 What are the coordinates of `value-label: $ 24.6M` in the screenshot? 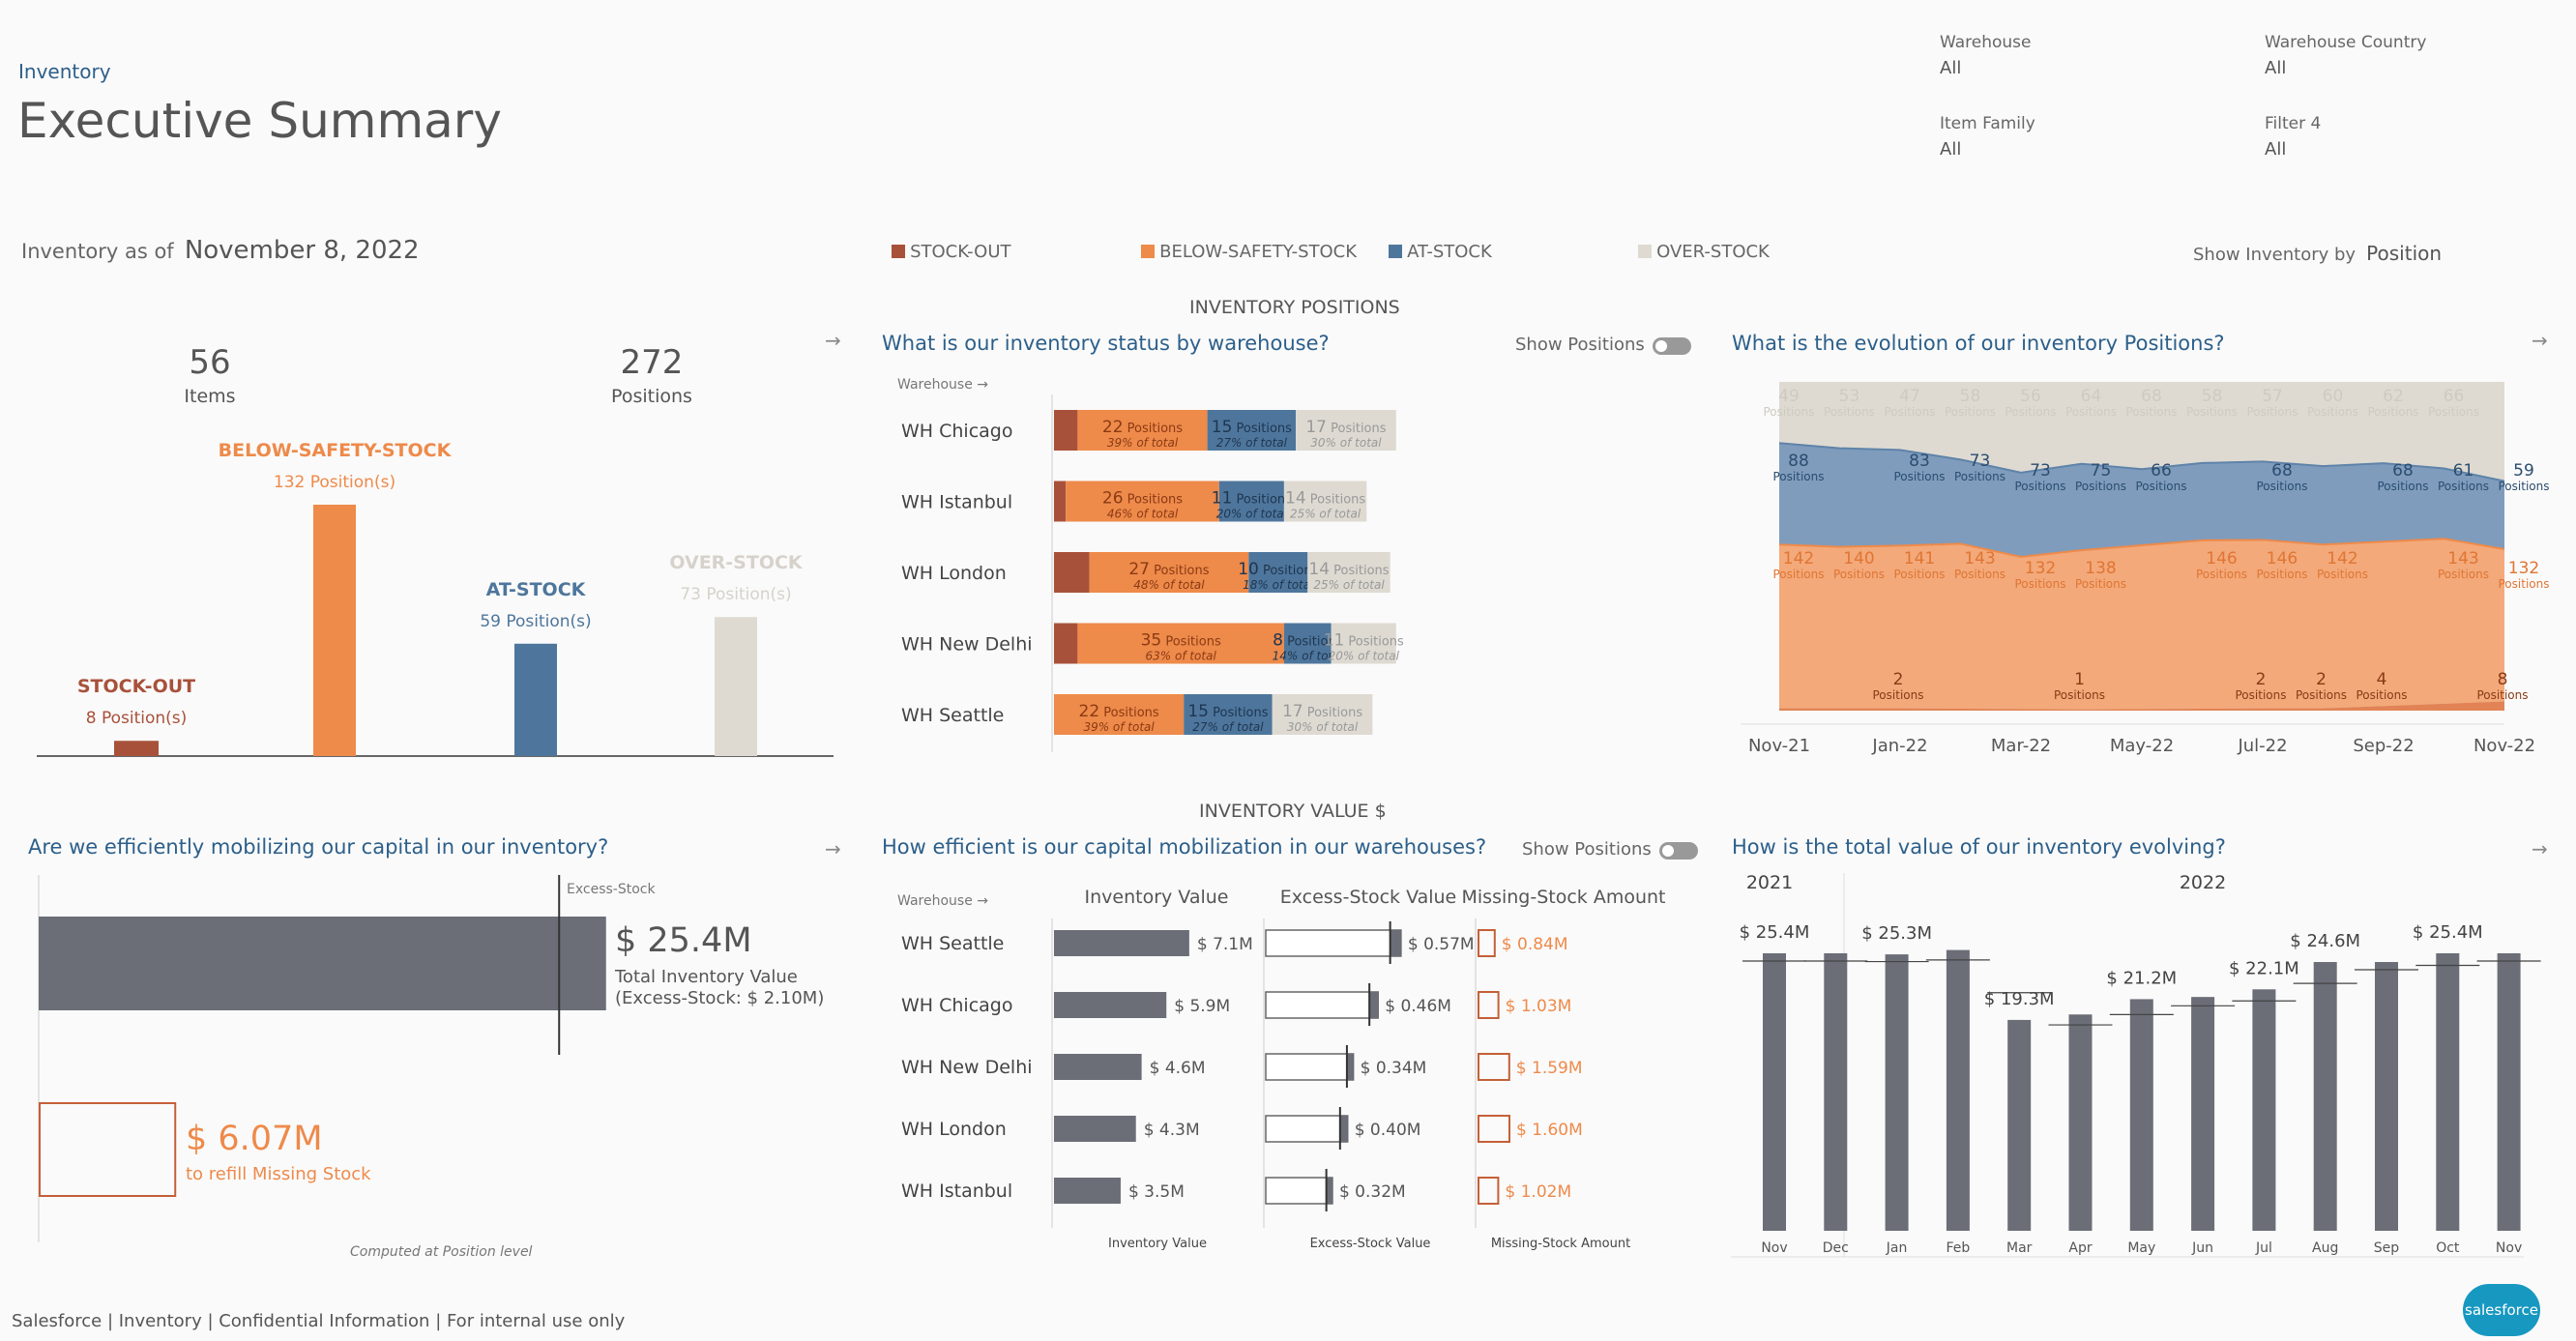 It's located at (2325, 941).